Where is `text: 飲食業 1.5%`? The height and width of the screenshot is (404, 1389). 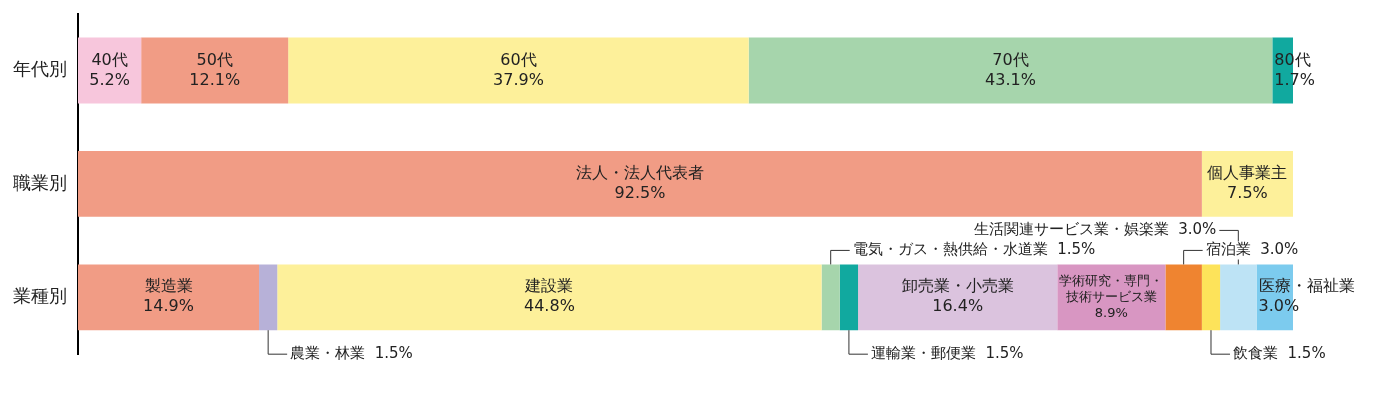
text: 飲食業 1.5% is located at coordinates (1279, 353).